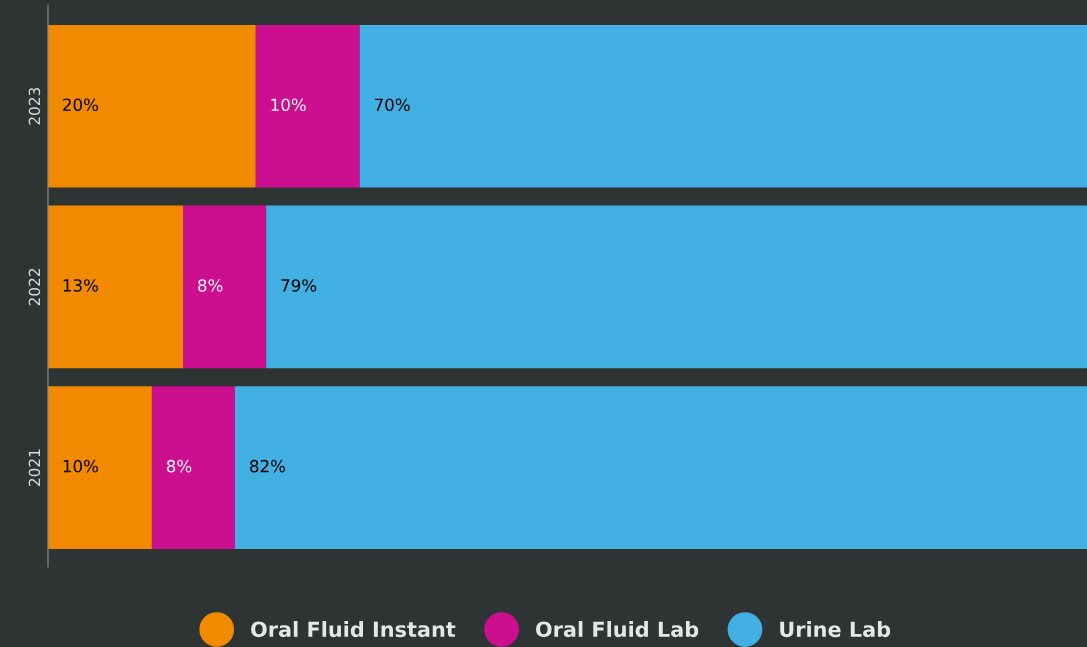  Describe the element at coordinates (34, 287) in the screenshot. I see `y-tick-label: 2022` at that location.